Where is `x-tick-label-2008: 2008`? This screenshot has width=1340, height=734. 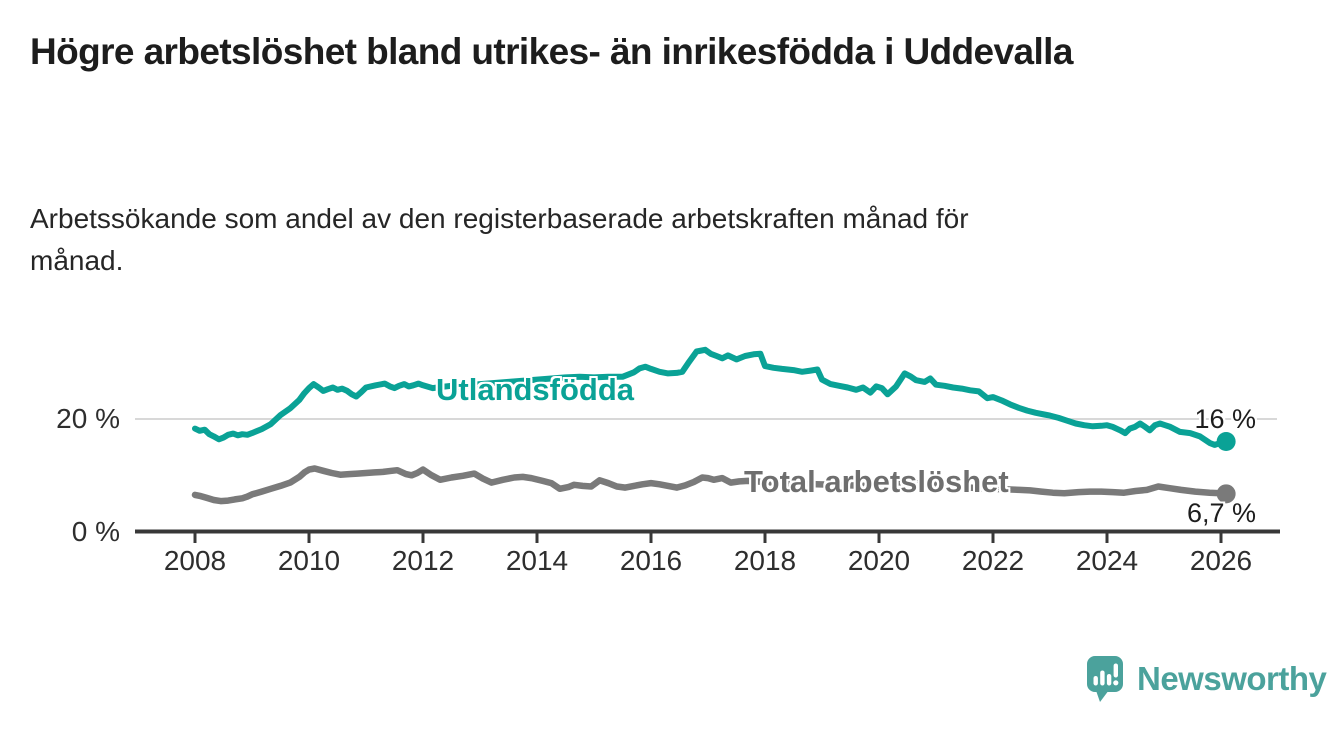 x-tick-label-2008: 2008 is located at coordinates (195, 560).